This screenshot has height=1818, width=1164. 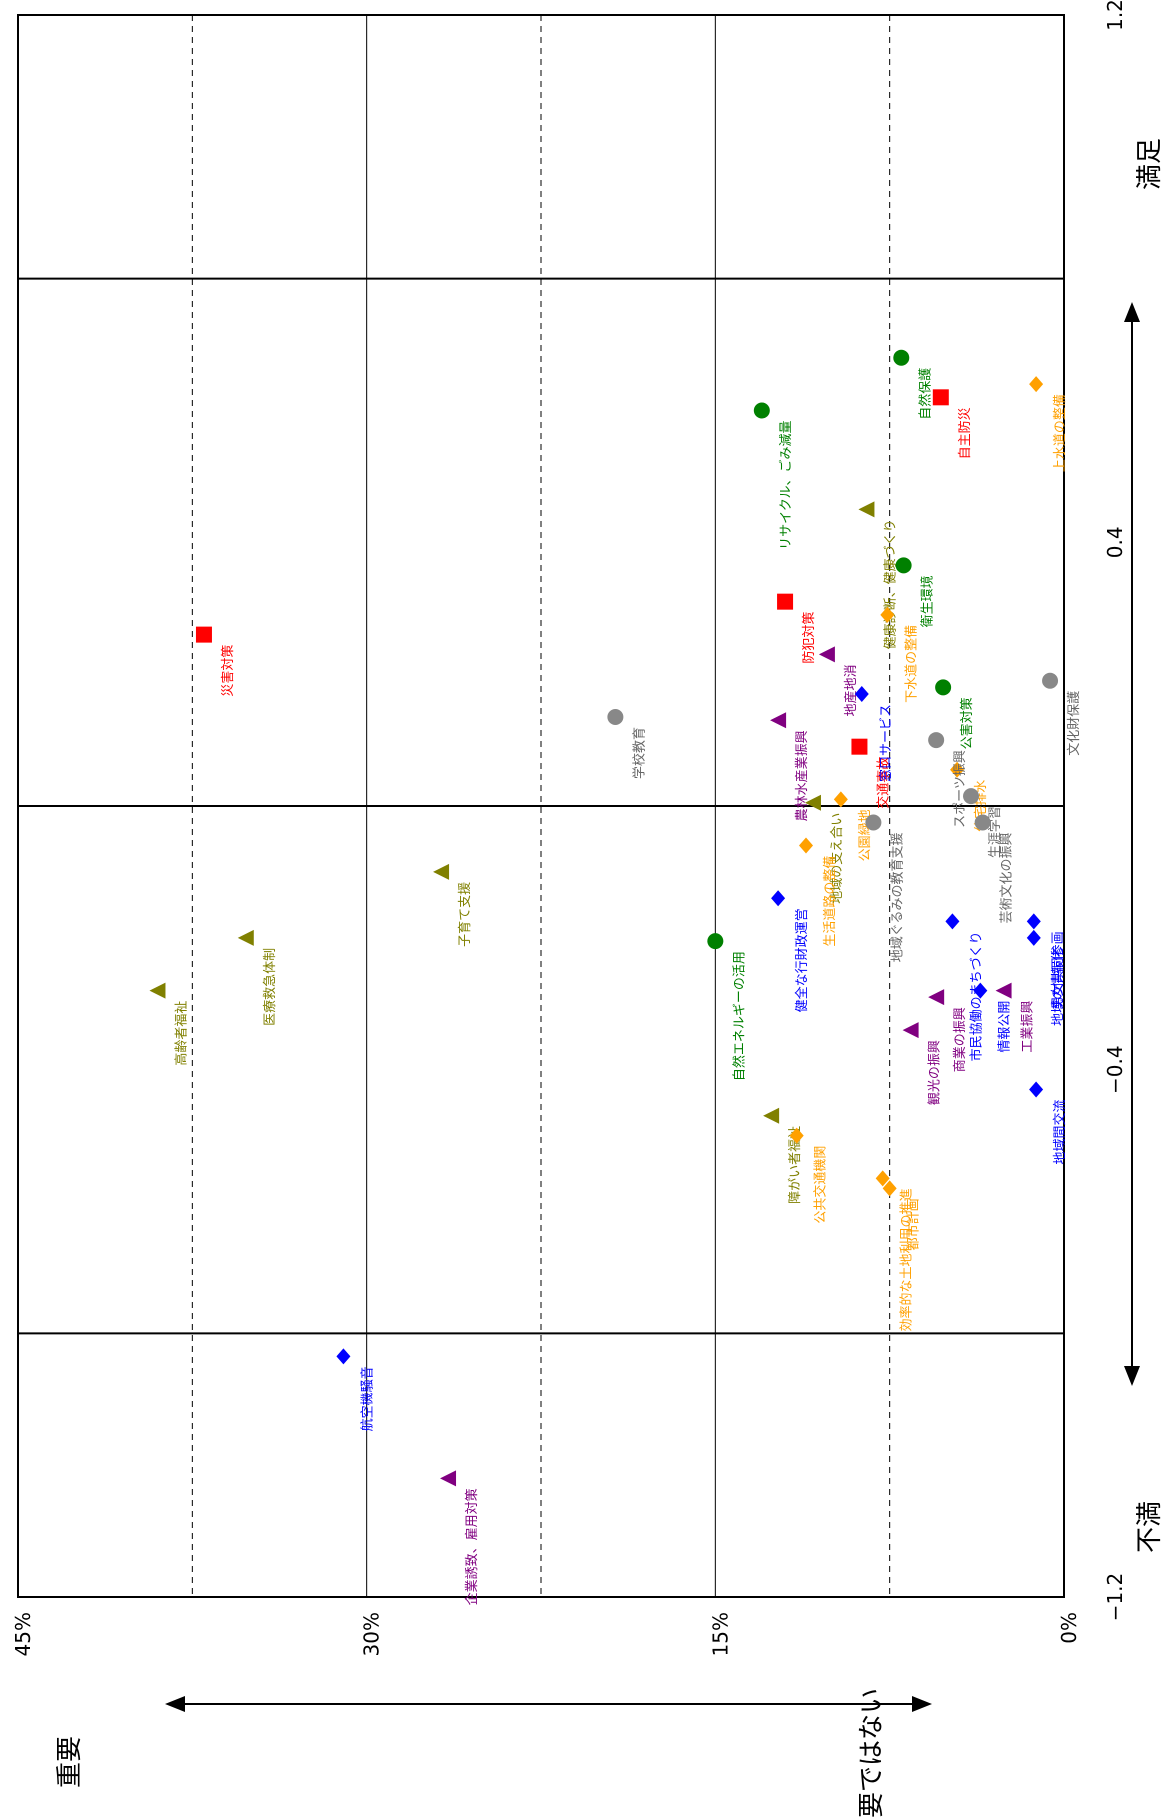 What do you see at coordinates (720, 1634) in the screenshot?
I see `x-tick-label: 15%` at bounding box center [720, 1634].